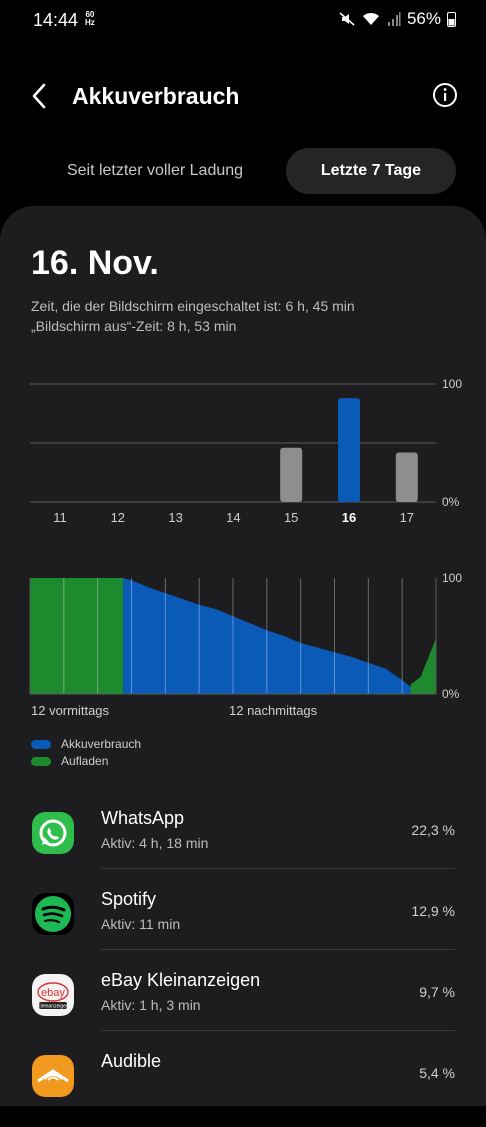 The width and height of the screenshot is (486, 1127). Describe the element at coordinates (175, 516) in the screenshot. I see `bar-xtick-label: 13` at that location.